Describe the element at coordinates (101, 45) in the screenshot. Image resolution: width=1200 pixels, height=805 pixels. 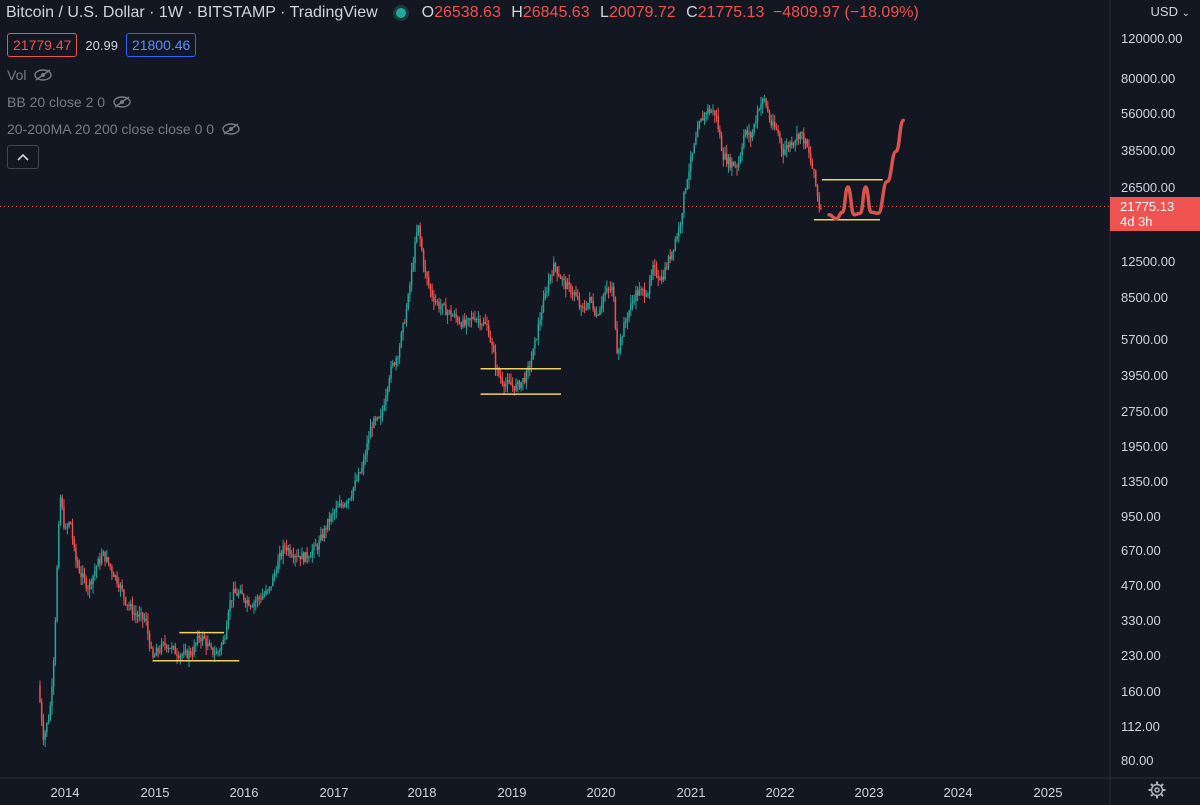
I see `spread-value: 20.99` at that location.